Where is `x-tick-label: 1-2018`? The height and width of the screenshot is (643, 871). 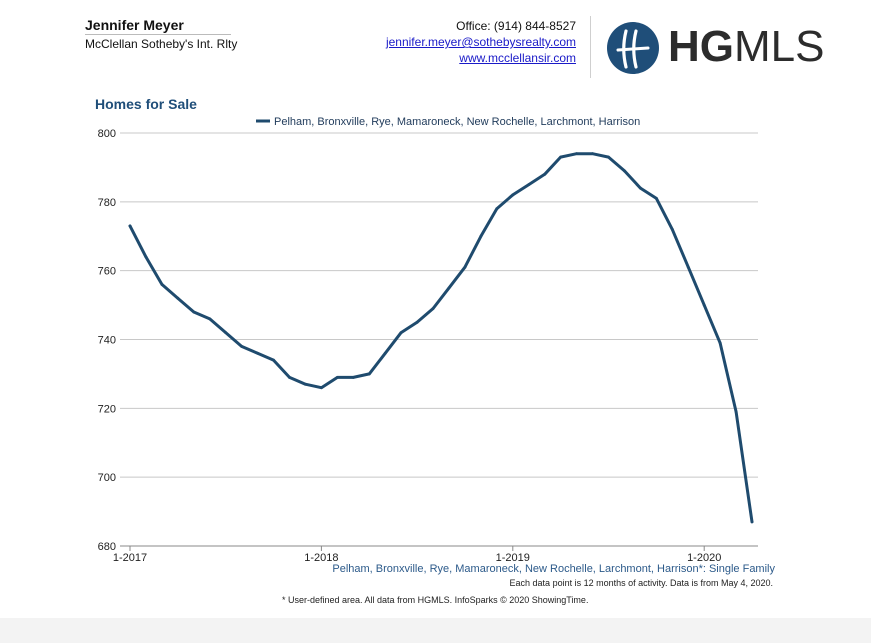 x-tick-label: 1-2018 is located at coordinates (321, 558).